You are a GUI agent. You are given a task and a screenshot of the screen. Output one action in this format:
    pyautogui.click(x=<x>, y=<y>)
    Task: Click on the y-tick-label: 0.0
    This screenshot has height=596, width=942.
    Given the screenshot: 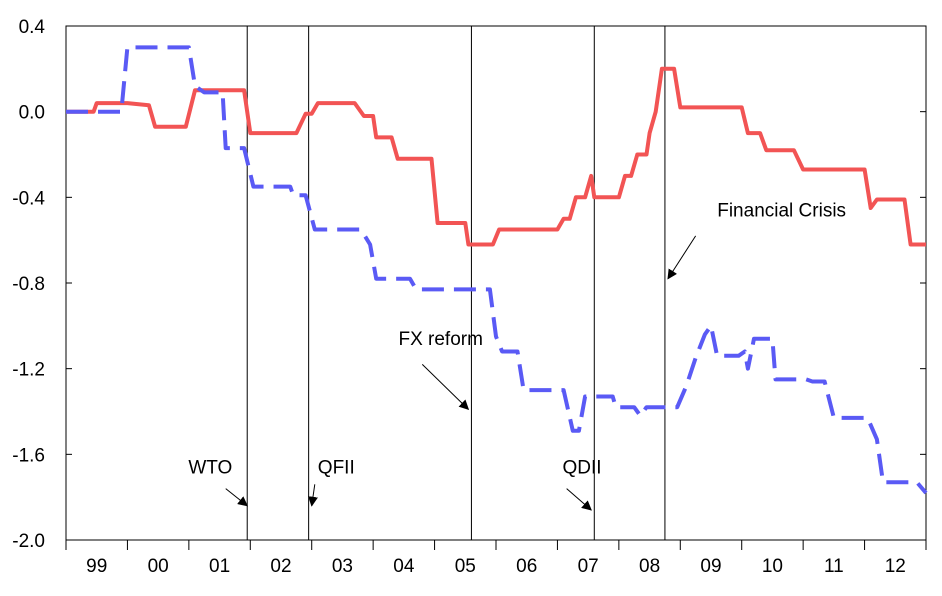 What is the action you would take?
    pyautogui.click(x=32, y=113)
    